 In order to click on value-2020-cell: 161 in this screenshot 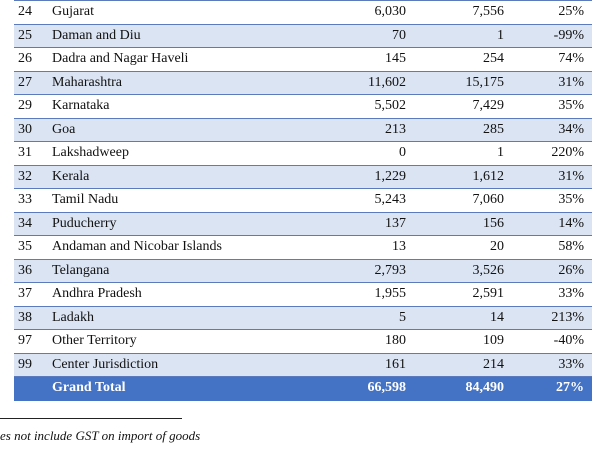, I will do `click(368, 364)`.